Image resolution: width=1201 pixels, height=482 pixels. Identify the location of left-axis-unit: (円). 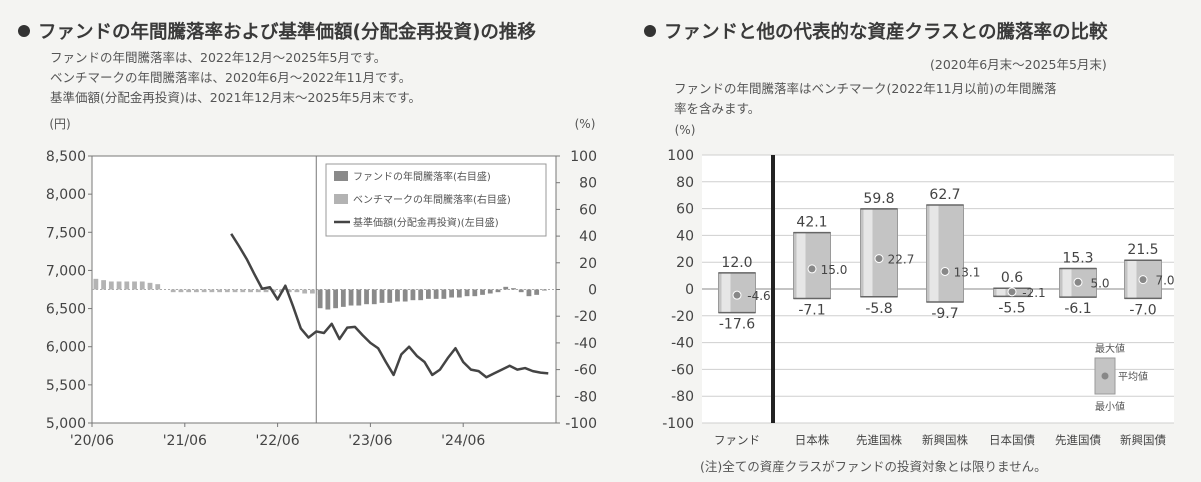
(59, 124).